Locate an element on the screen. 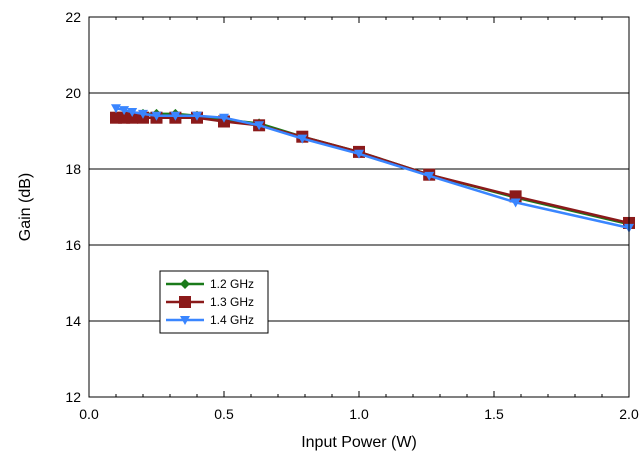  legend-entries: 1.2 GHz 1.3 GHz 1.4 GHz is located at coordinates (210, 302).